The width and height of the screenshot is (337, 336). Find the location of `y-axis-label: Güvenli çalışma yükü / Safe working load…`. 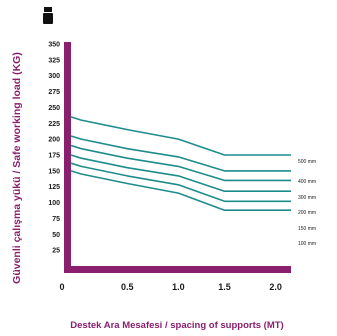

y-axis-label: Güvenli çalışma yükü / Safe working load… is located at coordinates (17, 168).